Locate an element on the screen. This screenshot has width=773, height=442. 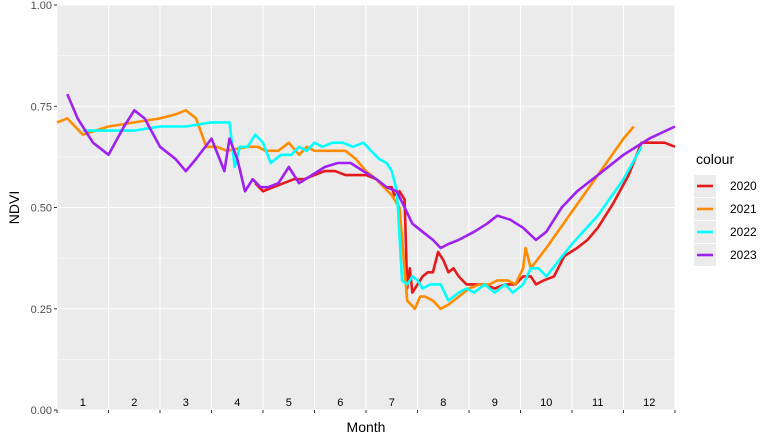
month-labels: 1 2 3 4 5 6 7 8 9 10 11 12 is located at coordinates (368, 403).